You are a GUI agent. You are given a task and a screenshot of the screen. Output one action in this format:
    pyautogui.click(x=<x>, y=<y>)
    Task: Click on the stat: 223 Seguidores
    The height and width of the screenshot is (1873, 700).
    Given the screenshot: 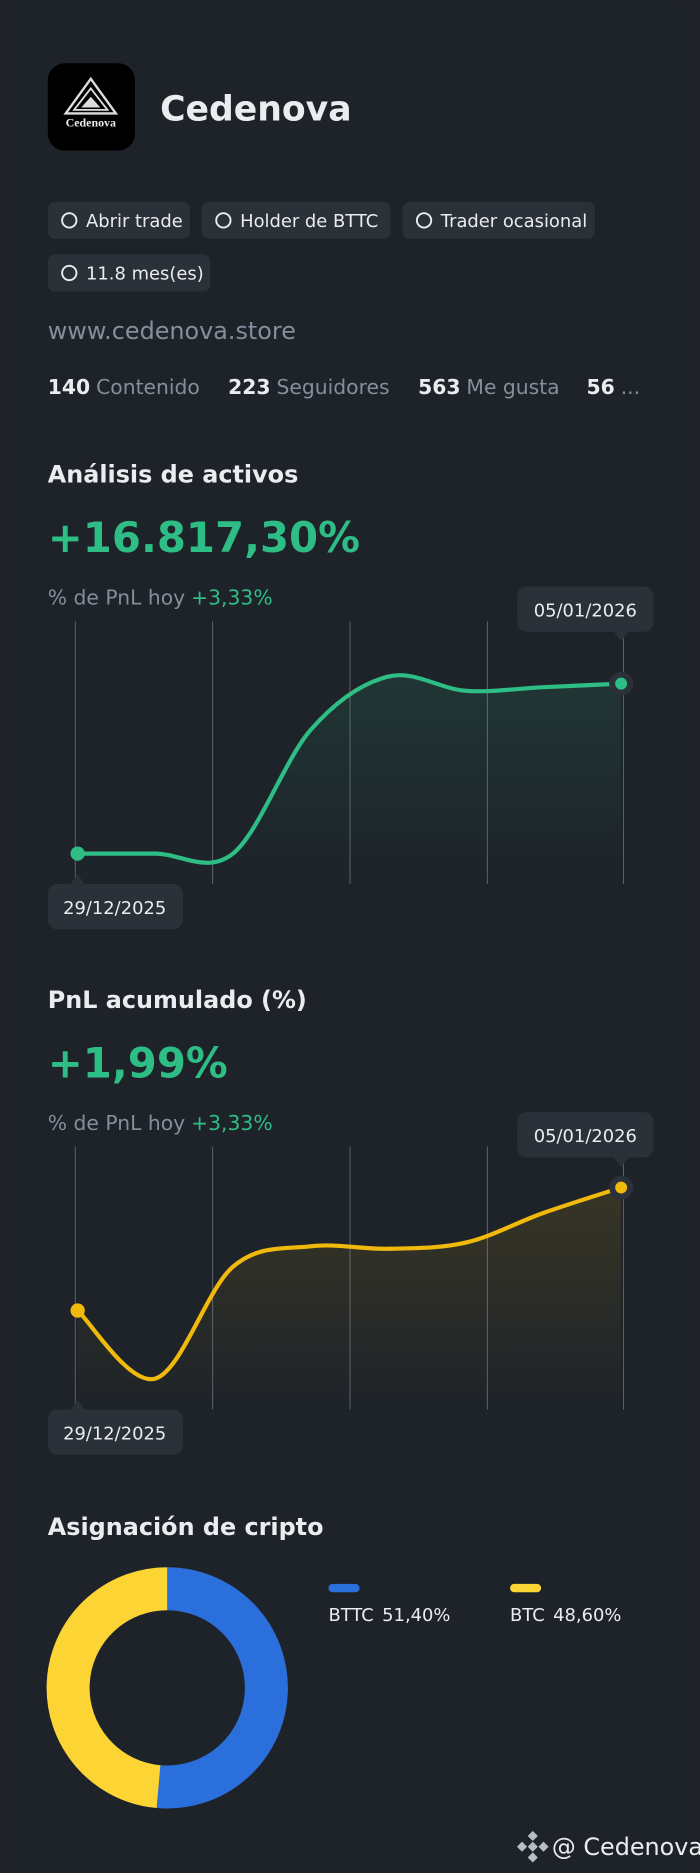 What is the action you would take?
    pyautogui.click(x=308, y=387)
    